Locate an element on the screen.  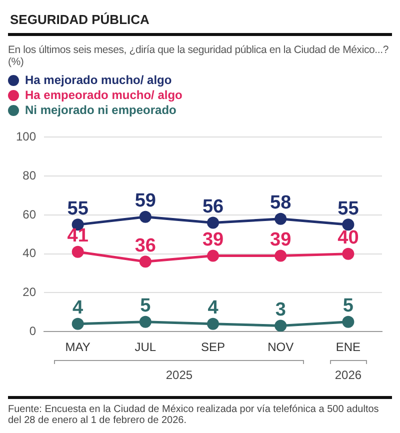
data-label: 56 is located at coordinates (213, 207).